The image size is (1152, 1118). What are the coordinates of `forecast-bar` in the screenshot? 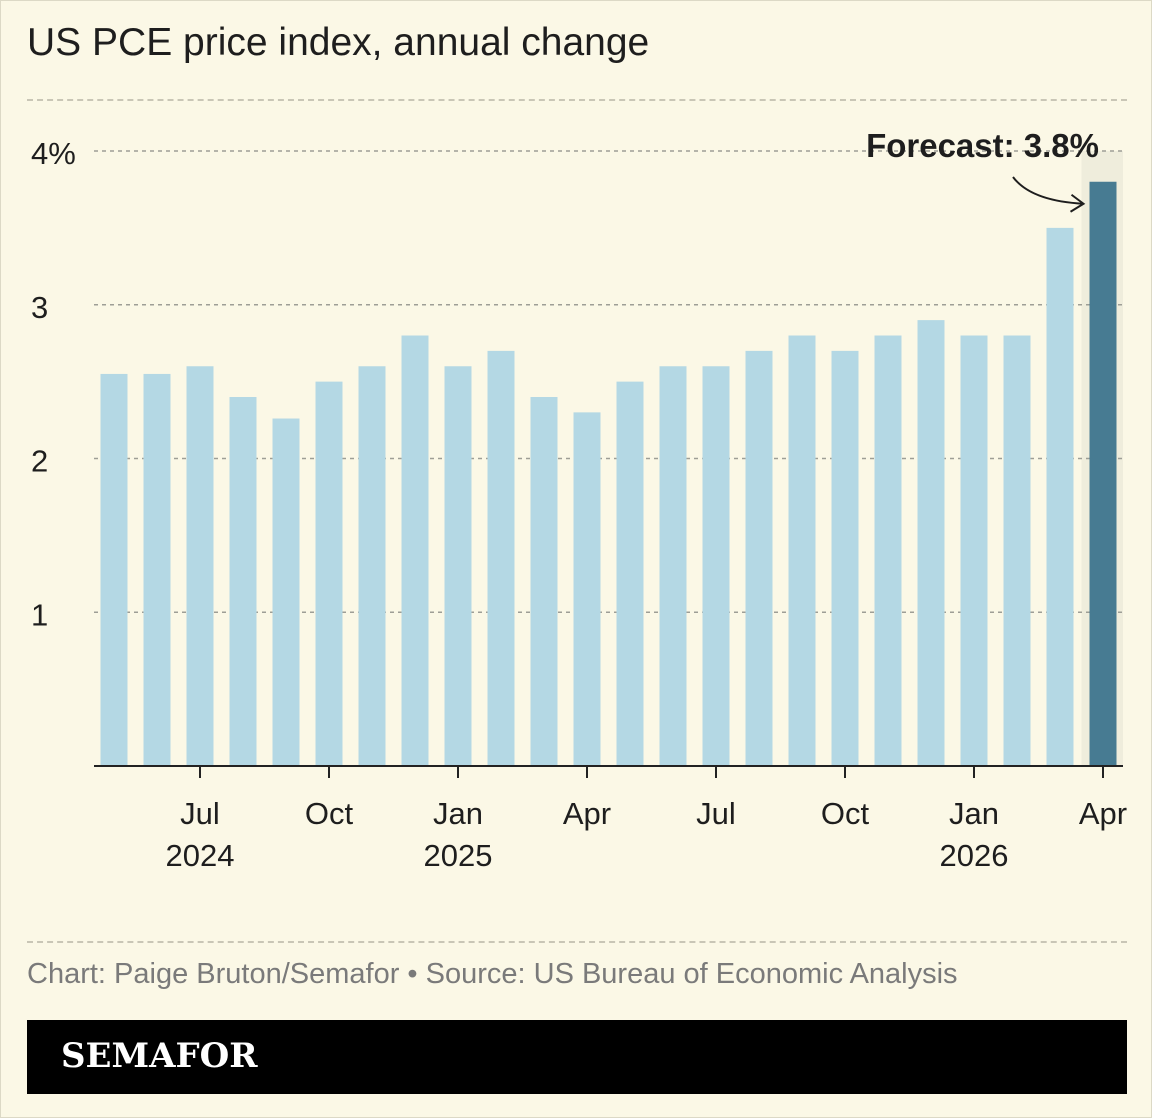 It's located at (1103, 473).